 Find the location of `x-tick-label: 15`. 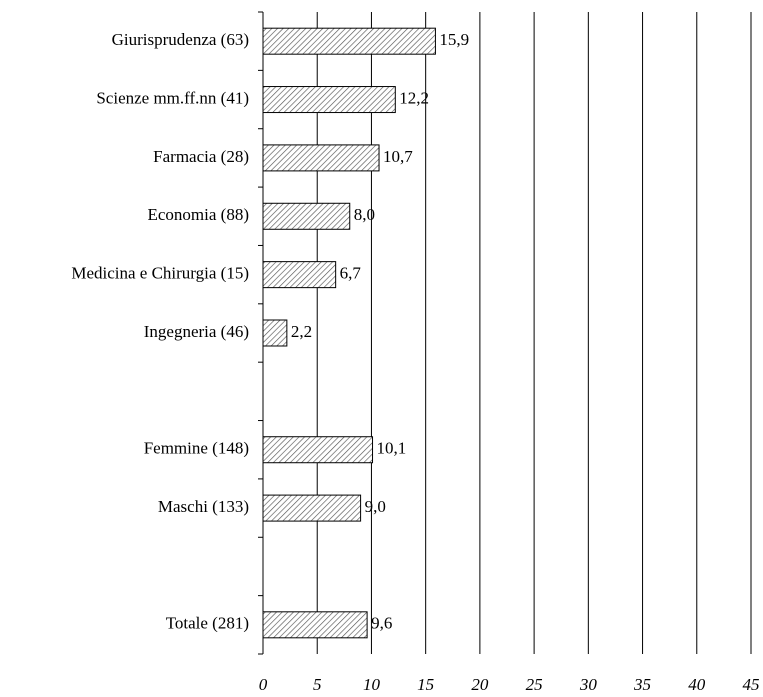

x-tick-label: 15 is located at coordinates (425, 684).